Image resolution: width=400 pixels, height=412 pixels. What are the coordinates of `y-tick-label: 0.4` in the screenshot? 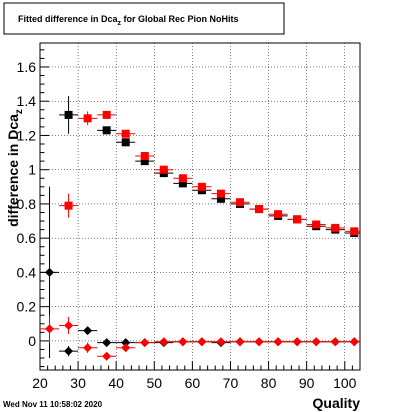 It's located at (27, 272).